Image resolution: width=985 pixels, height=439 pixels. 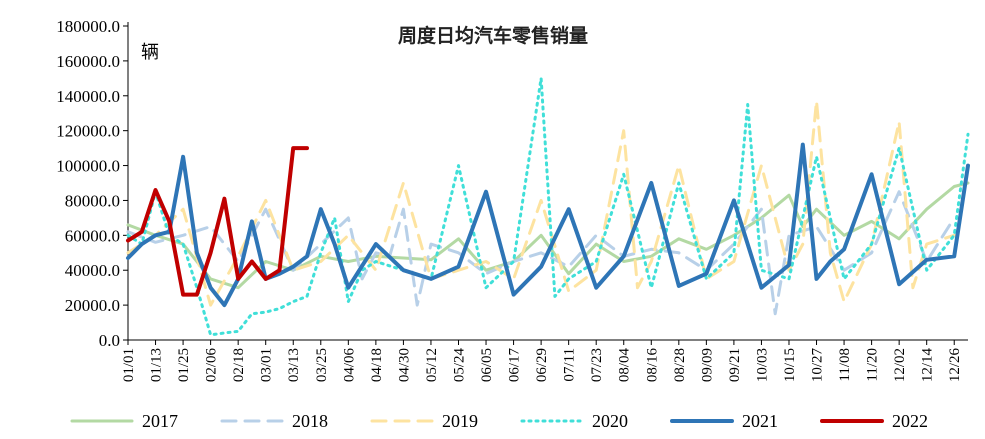 What do you see at coordinates (212, 365) in the screenshot?
I see `x-tick-label: 02/06` at bounding box center [212, 365].